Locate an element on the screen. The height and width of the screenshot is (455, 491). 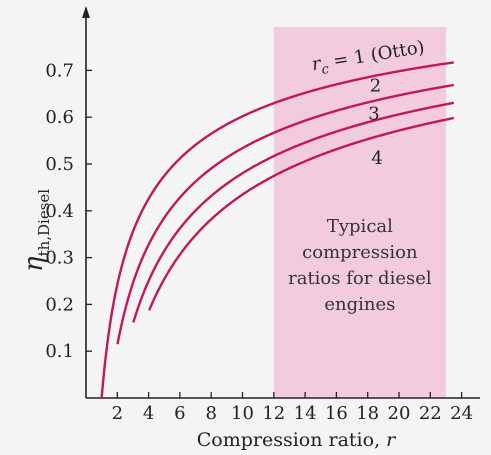
region-caption-line: Typical is located at coordinates (360, 226).